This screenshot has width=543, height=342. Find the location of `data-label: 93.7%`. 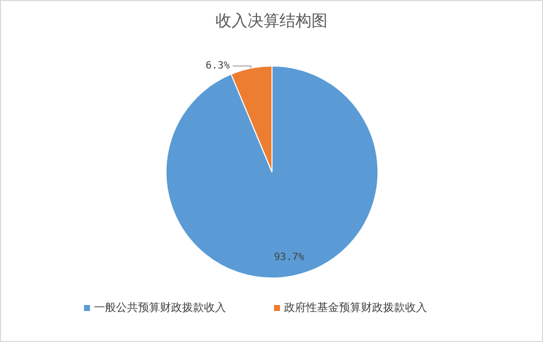

data-label: 93.7% is located at coordinates (289, 257).